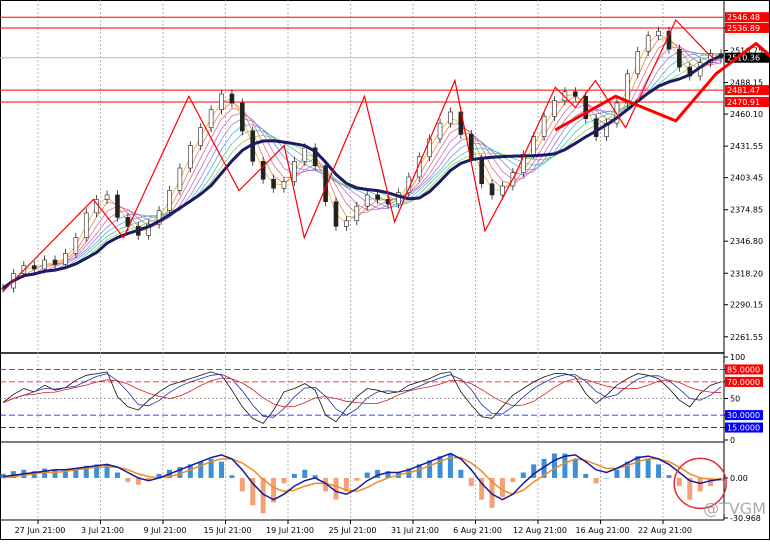  What do you see at coordinates (745, 518) in the screenshot?
I see `macd-tick-label: -30.968` at bounding box center [745, 518].